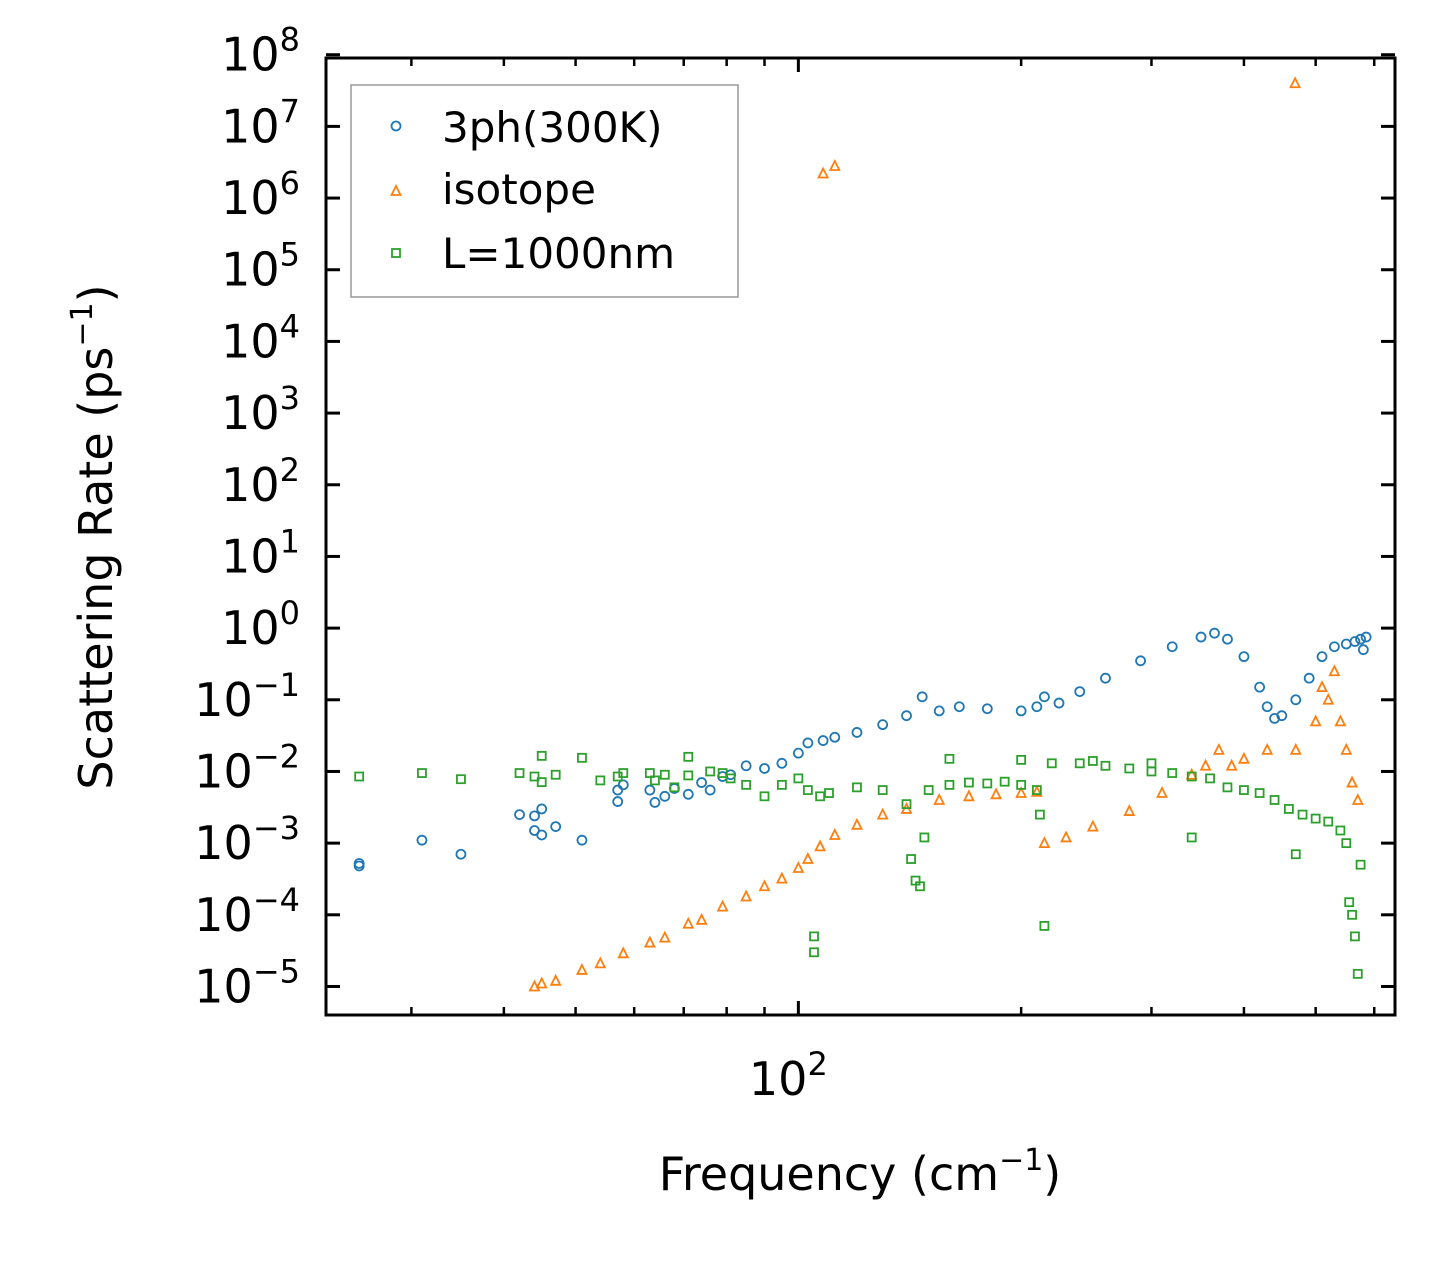 Image resolution: width=1455 pixels, height=1265 pixels. What do you see at coordinates (247, 911) in the screenshot?
I see `y-tick-label: 10⁻⁴` at bounding box center [247, 911].